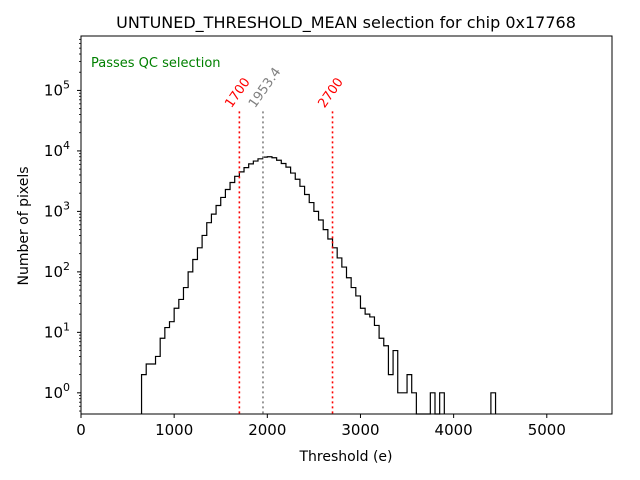 This screenshot has width=640, height=480. Describe the element at coordinates (346, 457) in the screenshot. I see `x-axis-label: Threshold (e)` at that location.